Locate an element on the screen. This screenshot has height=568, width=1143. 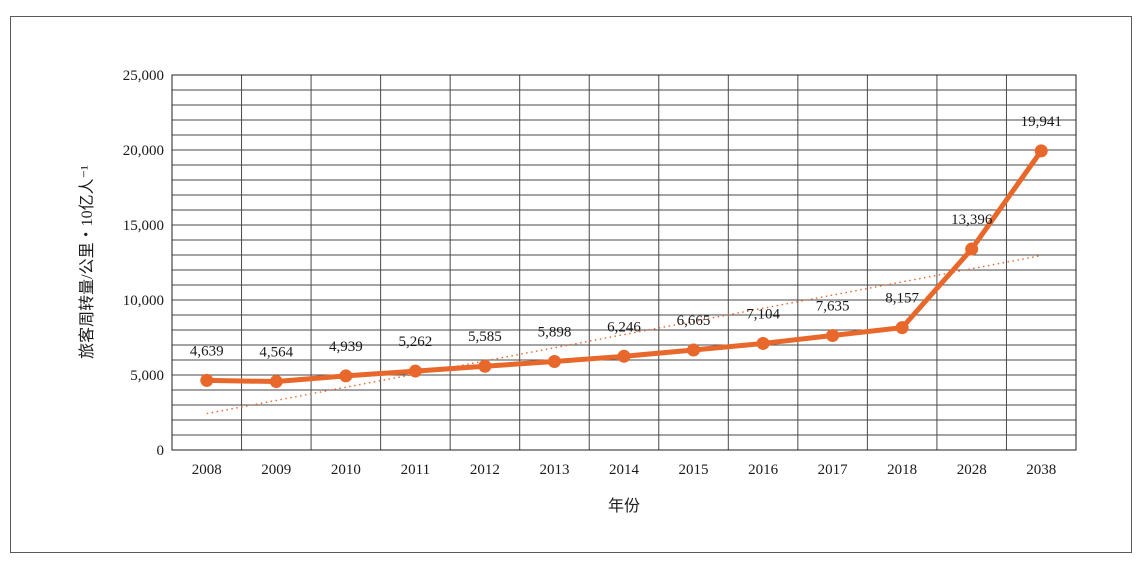
data-label: 5,585 is located at coordinates (485, 337).